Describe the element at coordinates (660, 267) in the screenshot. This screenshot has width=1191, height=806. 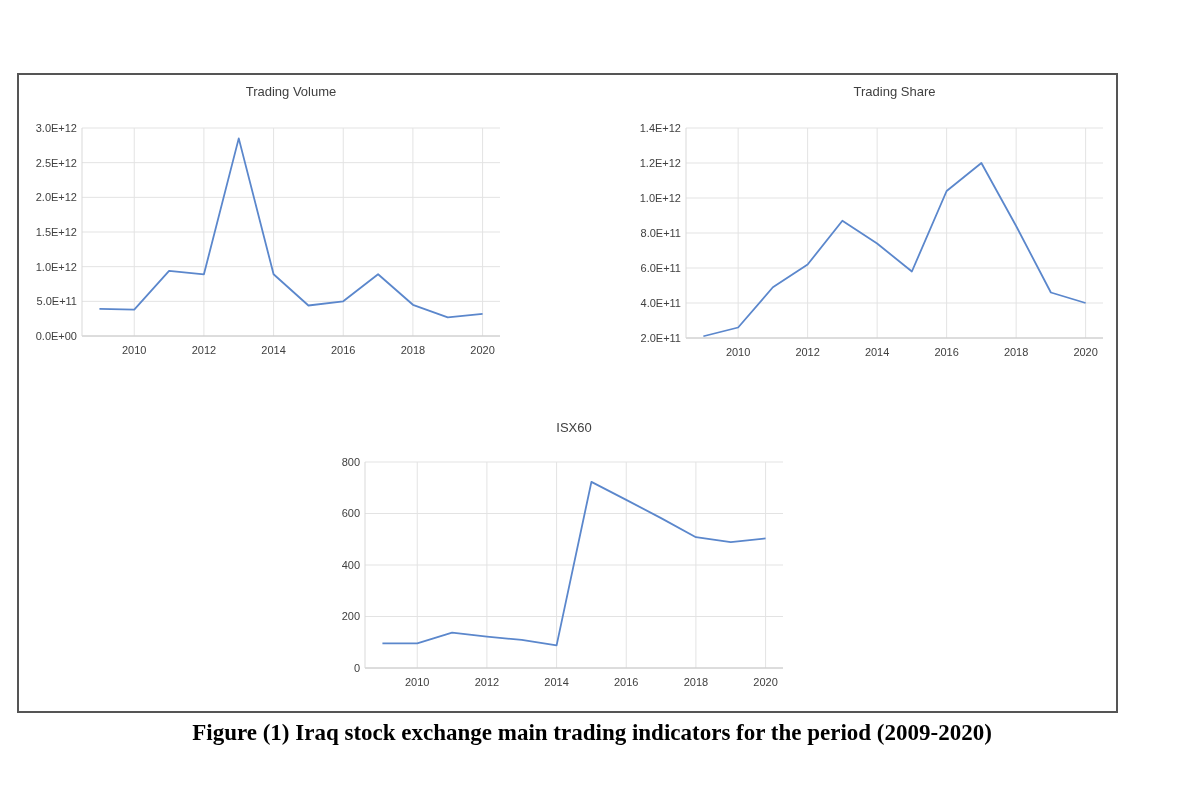
I see `y-tick-label: 6.0E+11` at that location.